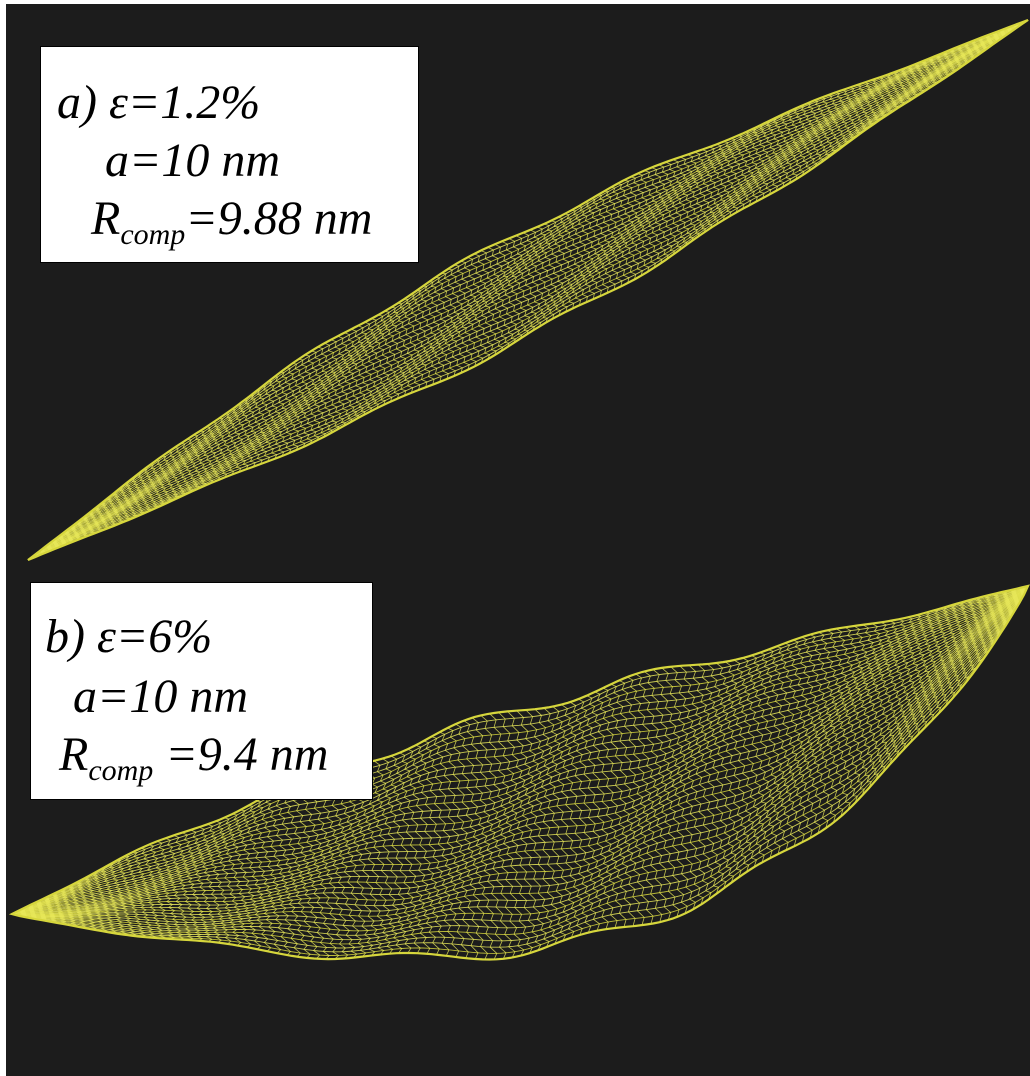 The image size is (1030, 1076). What do you see at coordinates (194, 757) in the screenshot?
I see `radius-label-b: Rcomp =9.4 nm` at bounding box center [194, 757].